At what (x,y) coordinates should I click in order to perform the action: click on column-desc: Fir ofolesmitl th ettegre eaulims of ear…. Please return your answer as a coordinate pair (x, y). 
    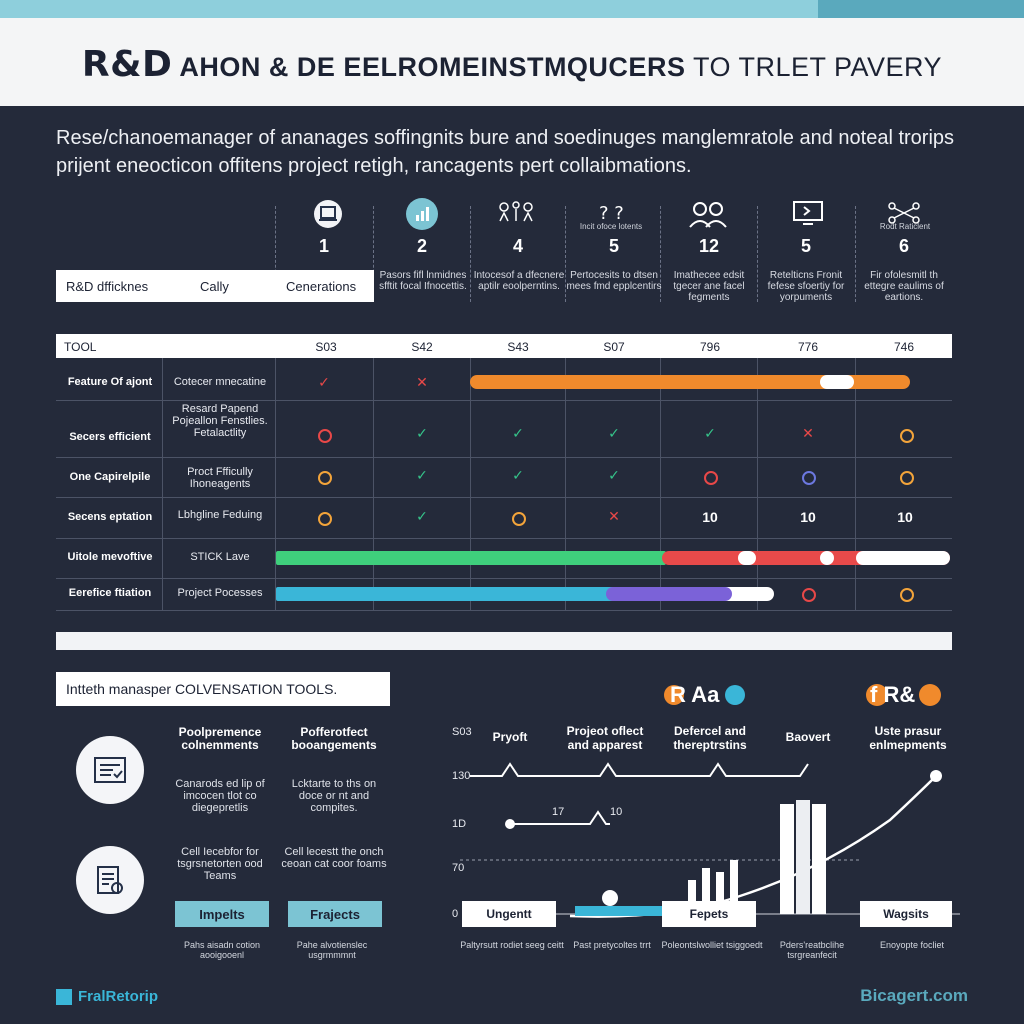
    Looking at the image, I should click on (904, 286).